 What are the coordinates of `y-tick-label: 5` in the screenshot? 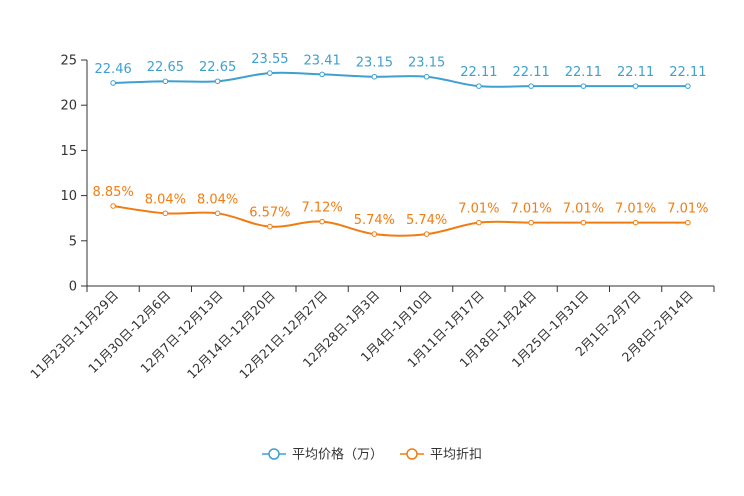 It's located at (73, 241).